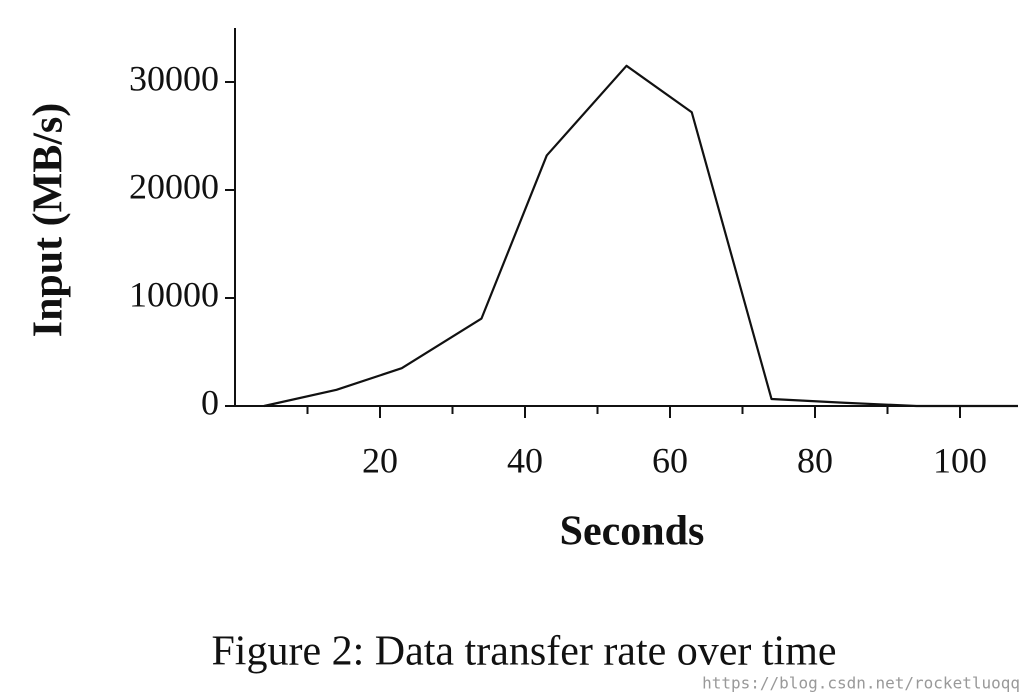  Describe the element at coordinates (960, 460) in the screenshot. I see `x-tick-label: 100` at that location.